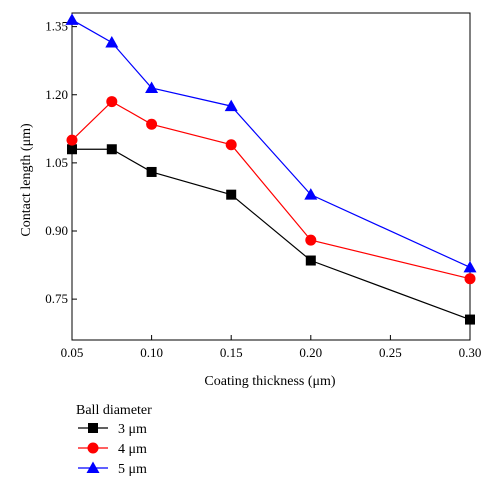  Describe the element at coordinates (56, 230) in the screenshot. I see `y-tick-label: 0.90` at that location.